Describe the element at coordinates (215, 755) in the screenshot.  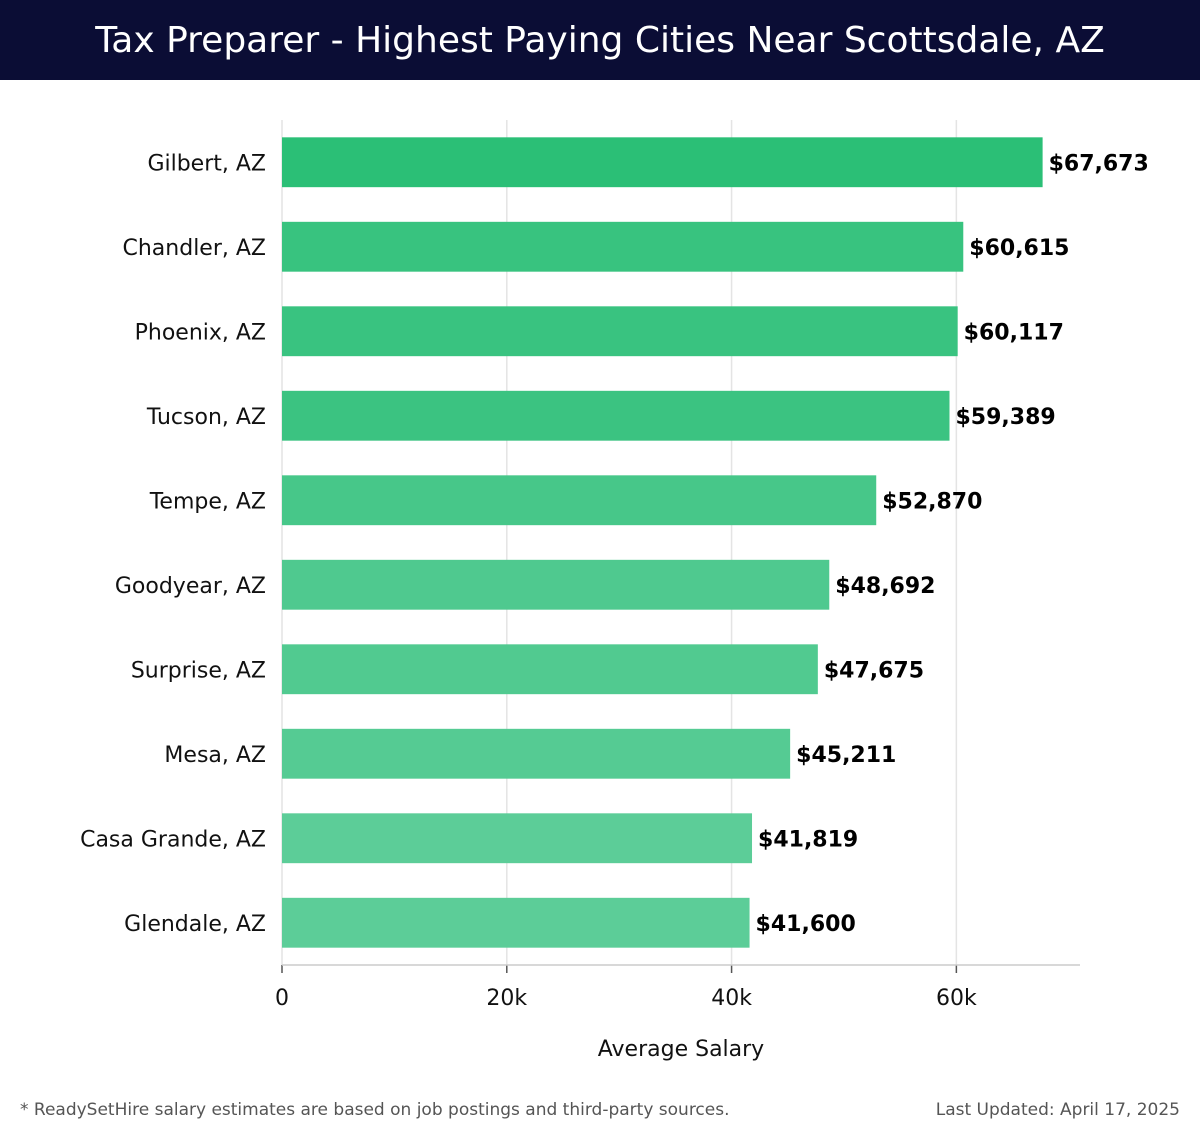
I see `category-label: Mesa, AZ` at that location.